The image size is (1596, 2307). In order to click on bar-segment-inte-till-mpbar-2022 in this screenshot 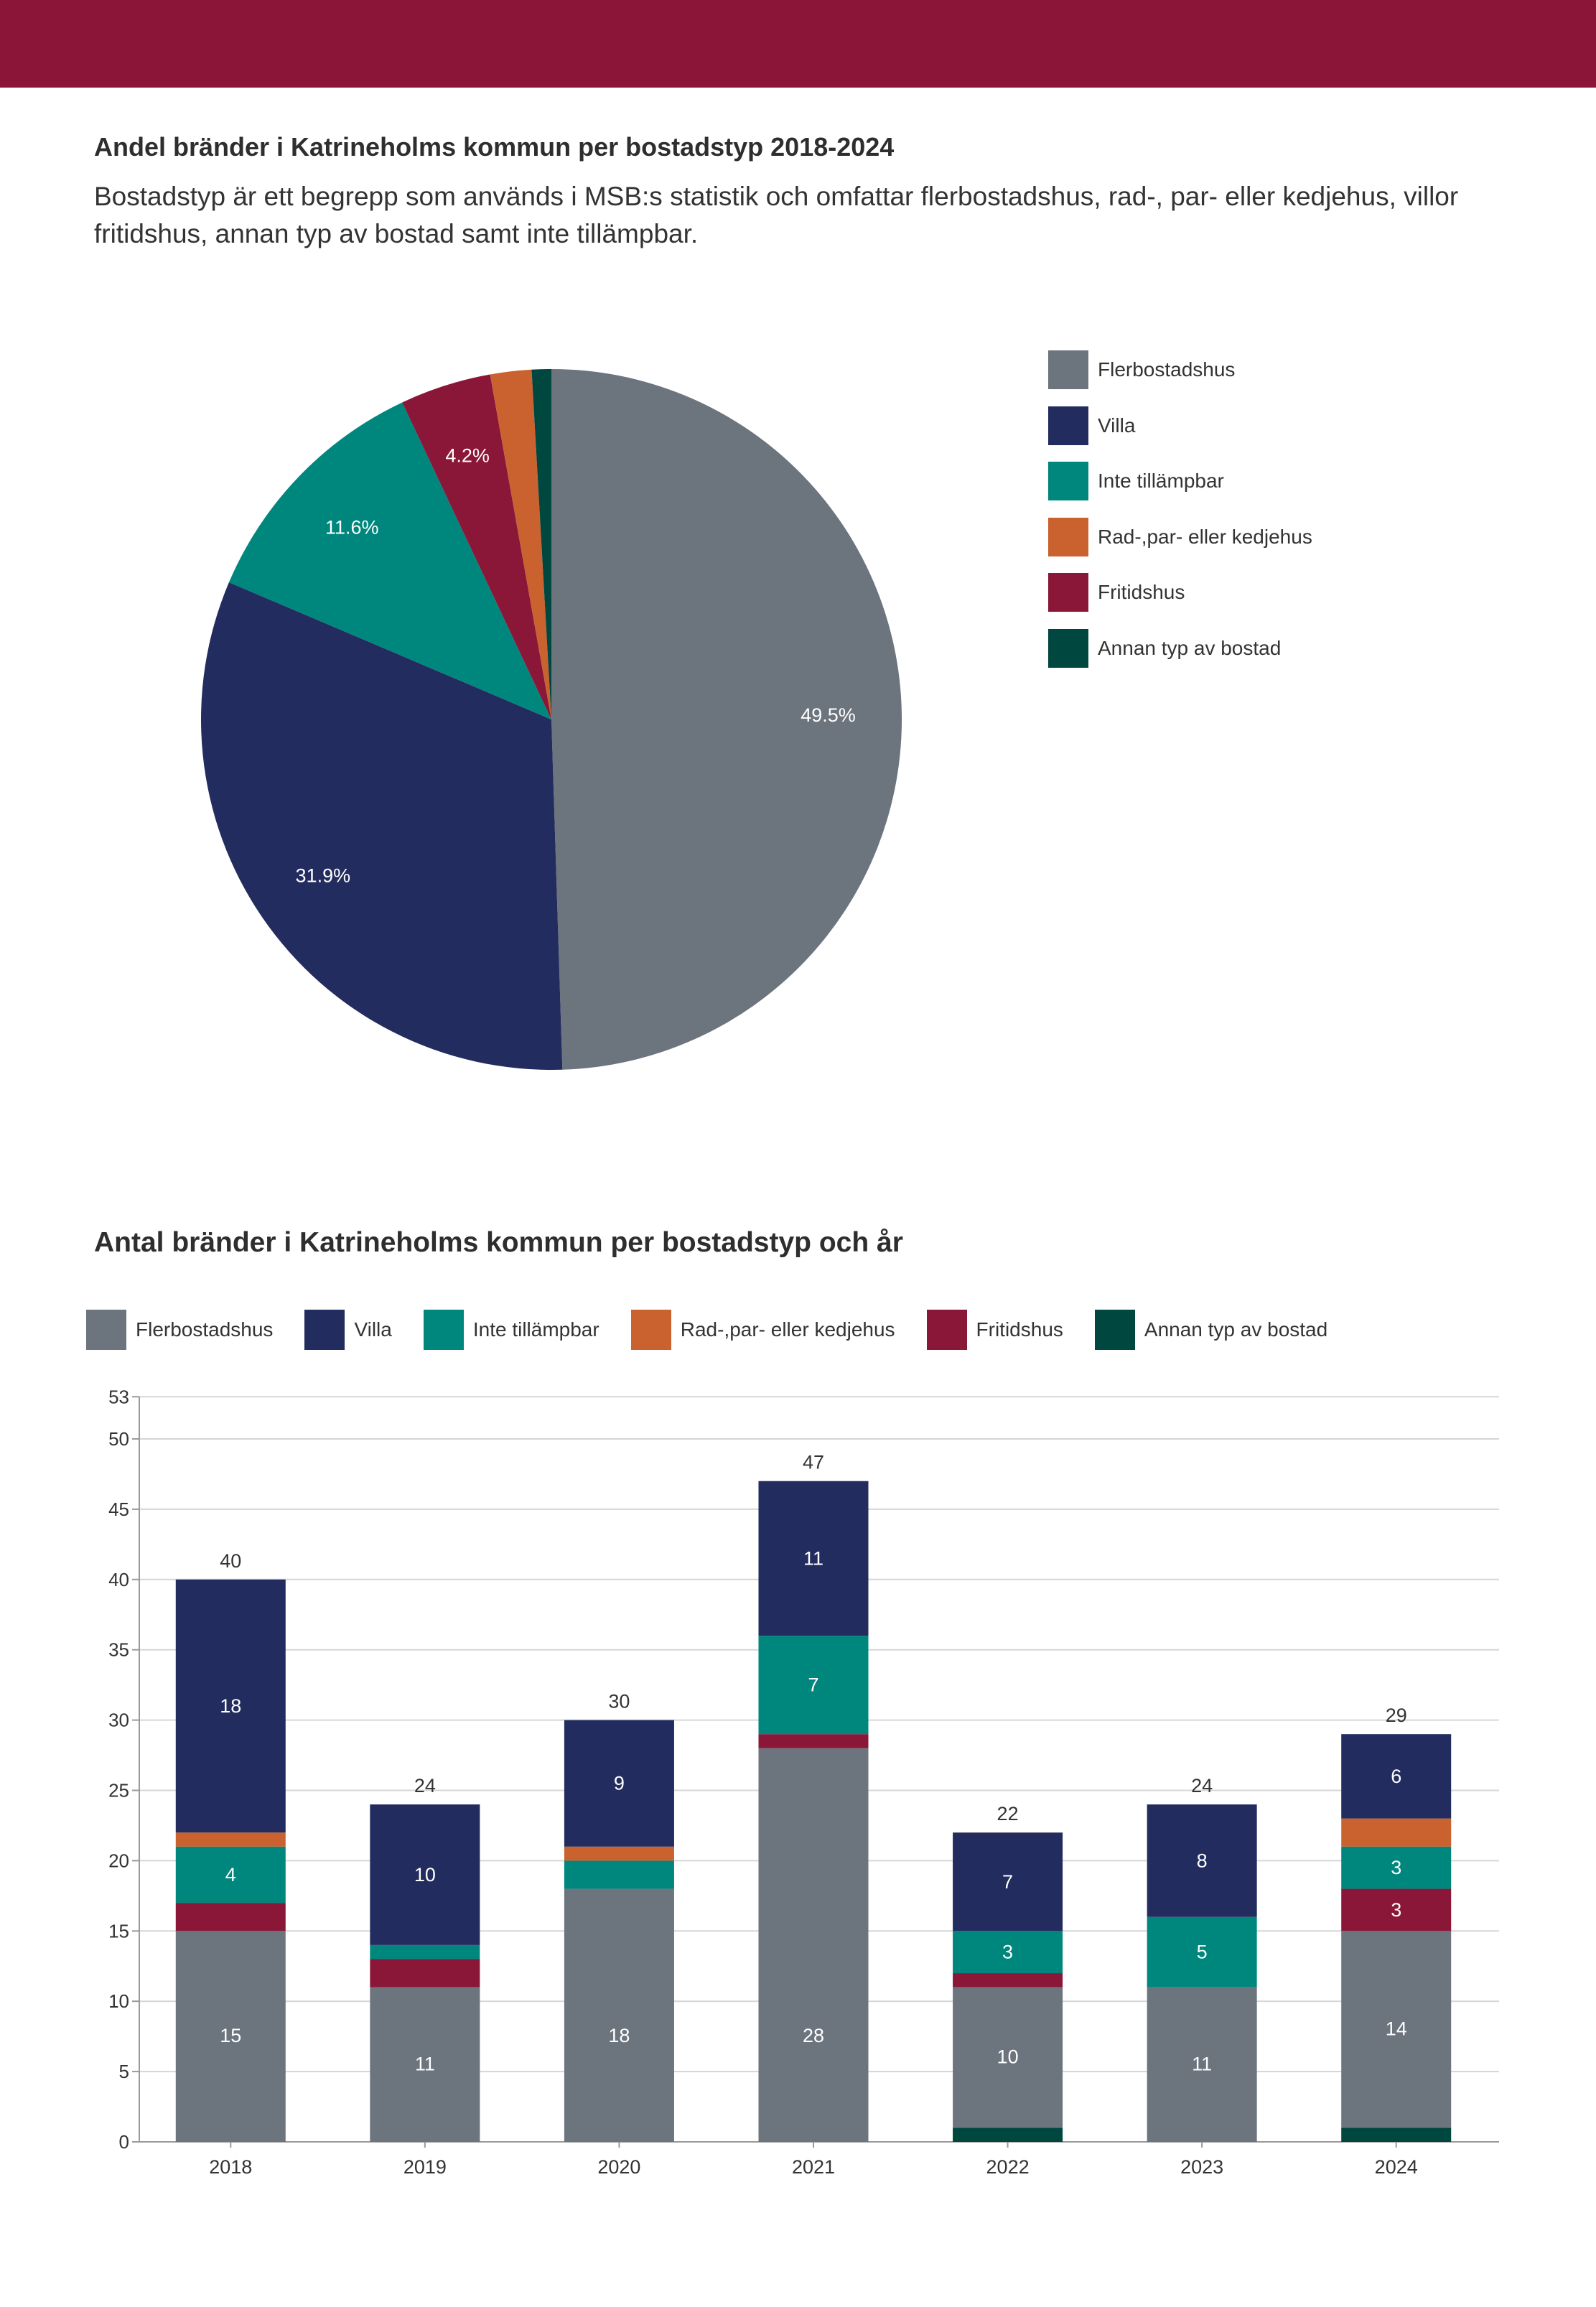, I will do `click(1008, 1952)`.